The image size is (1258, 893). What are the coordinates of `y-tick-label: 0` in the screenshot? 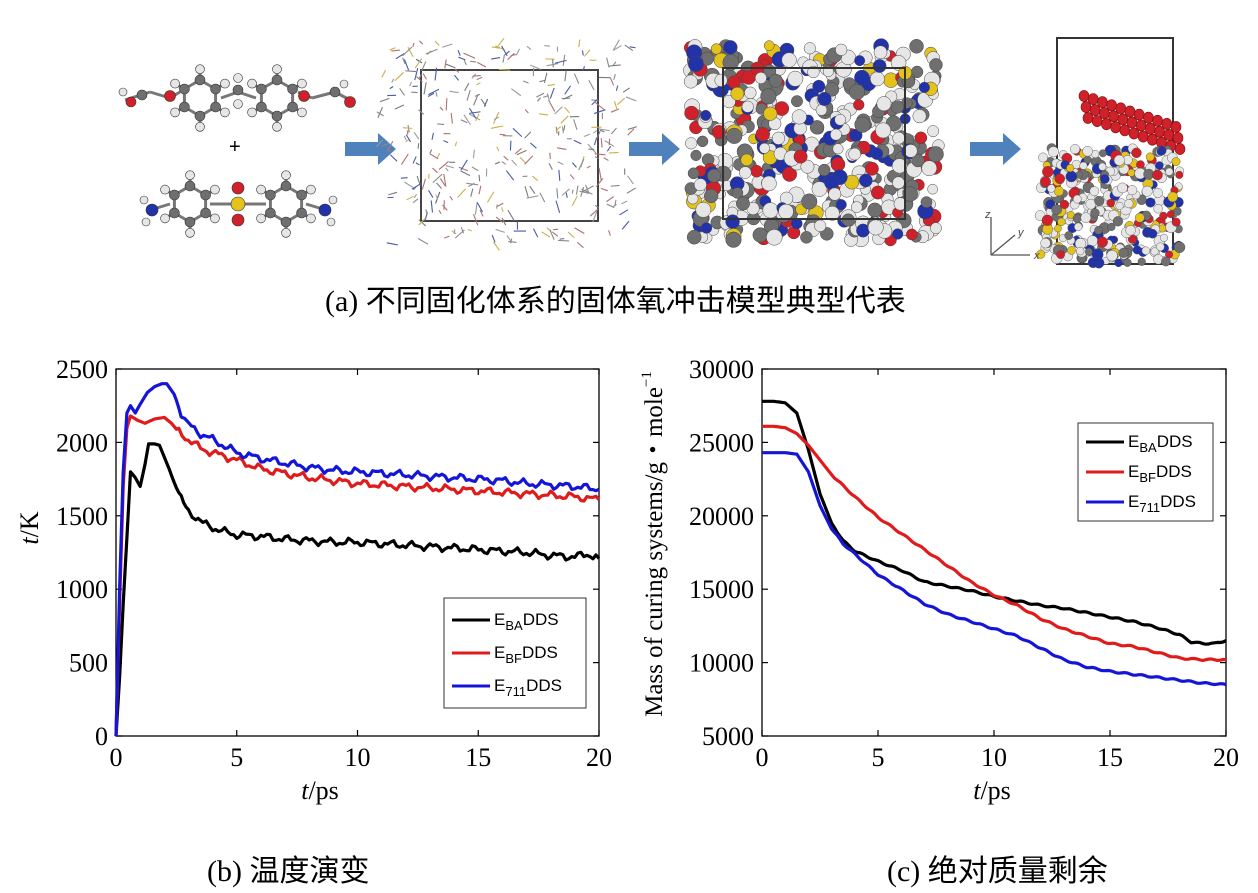 It's located at (101, 736).